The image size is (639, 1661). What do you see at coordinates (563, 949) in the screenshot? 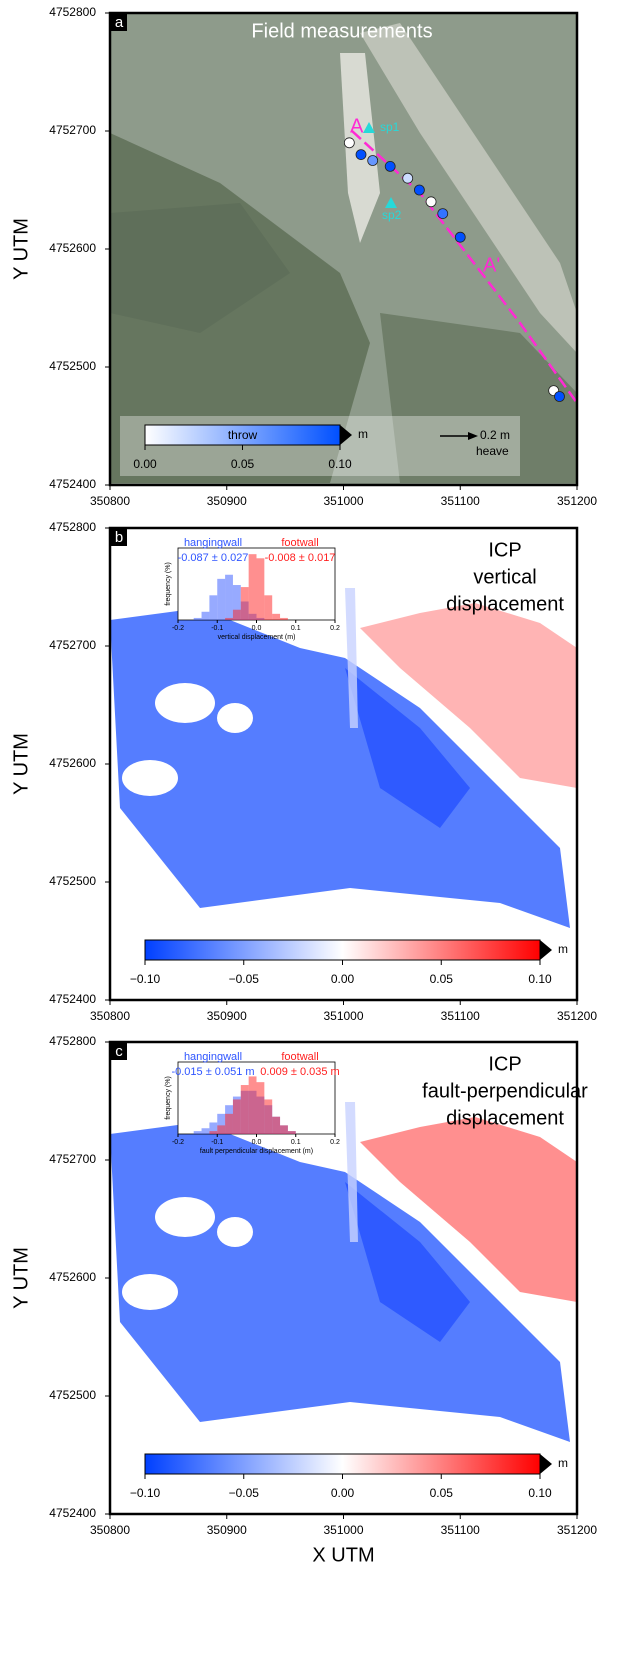
I see `colorbar-unit: m` at bounding box center [563, 949].